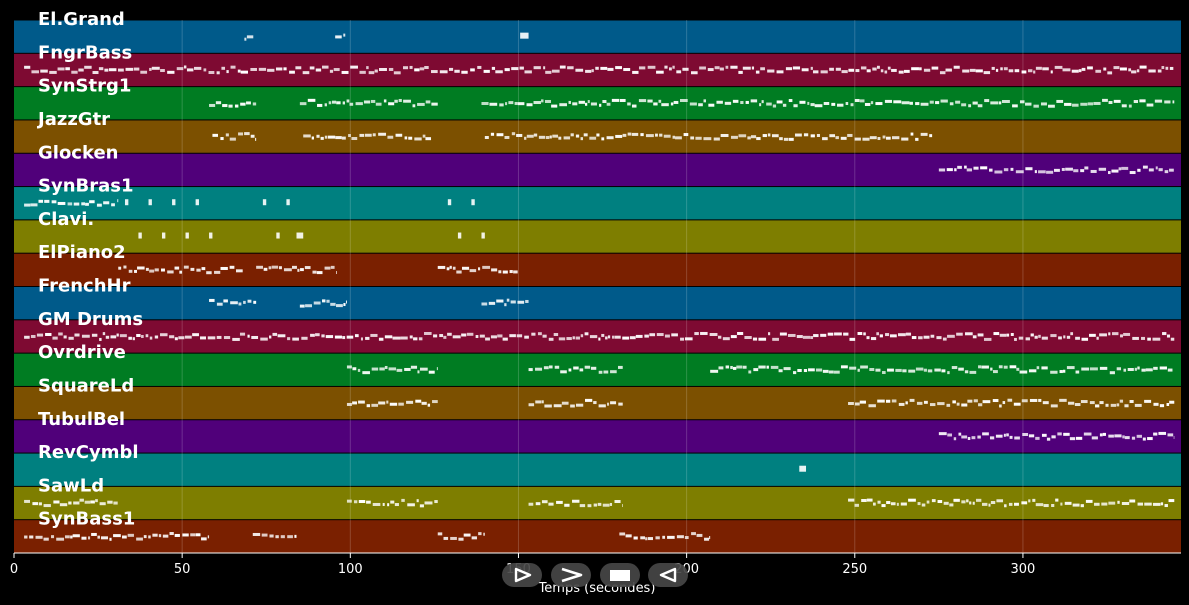  I want to click on track-label-2: SynStrg1, so click(84, 86).